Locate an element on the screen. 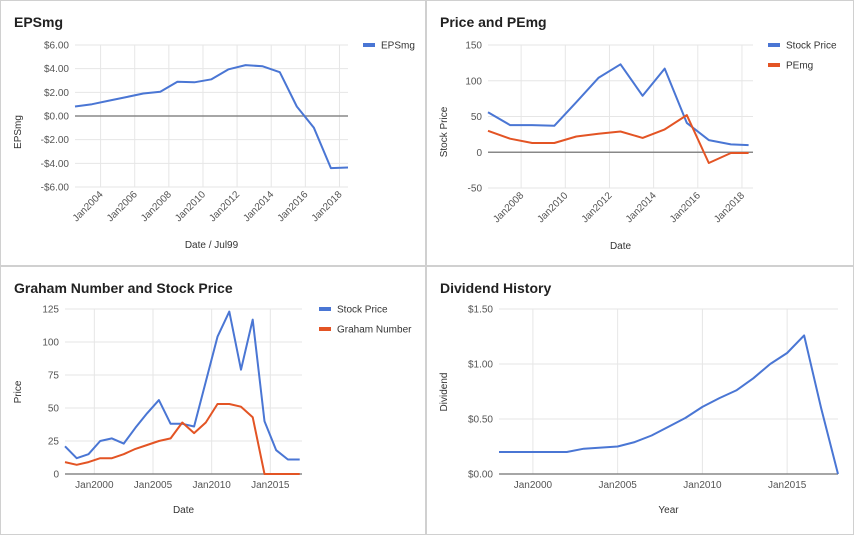 This screenshot has height=536, width=854. y-tick-label: $4.00 is located at coordinates (56, 69).